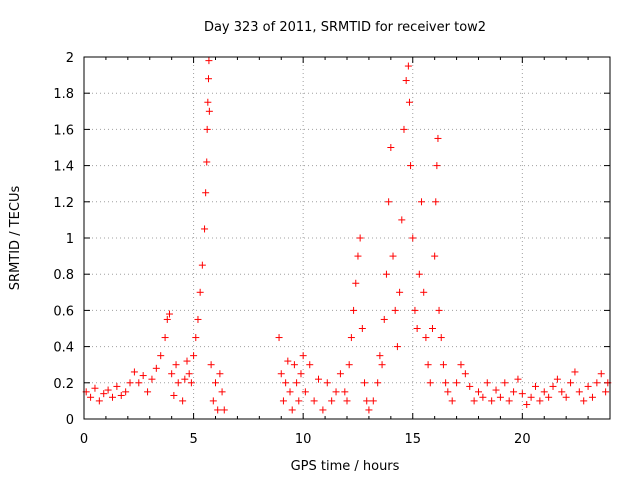  What do you see at coordinates (193, 439) in the screenshot?
I see `x-tick-label: 5` at bounding box center [193, 439].